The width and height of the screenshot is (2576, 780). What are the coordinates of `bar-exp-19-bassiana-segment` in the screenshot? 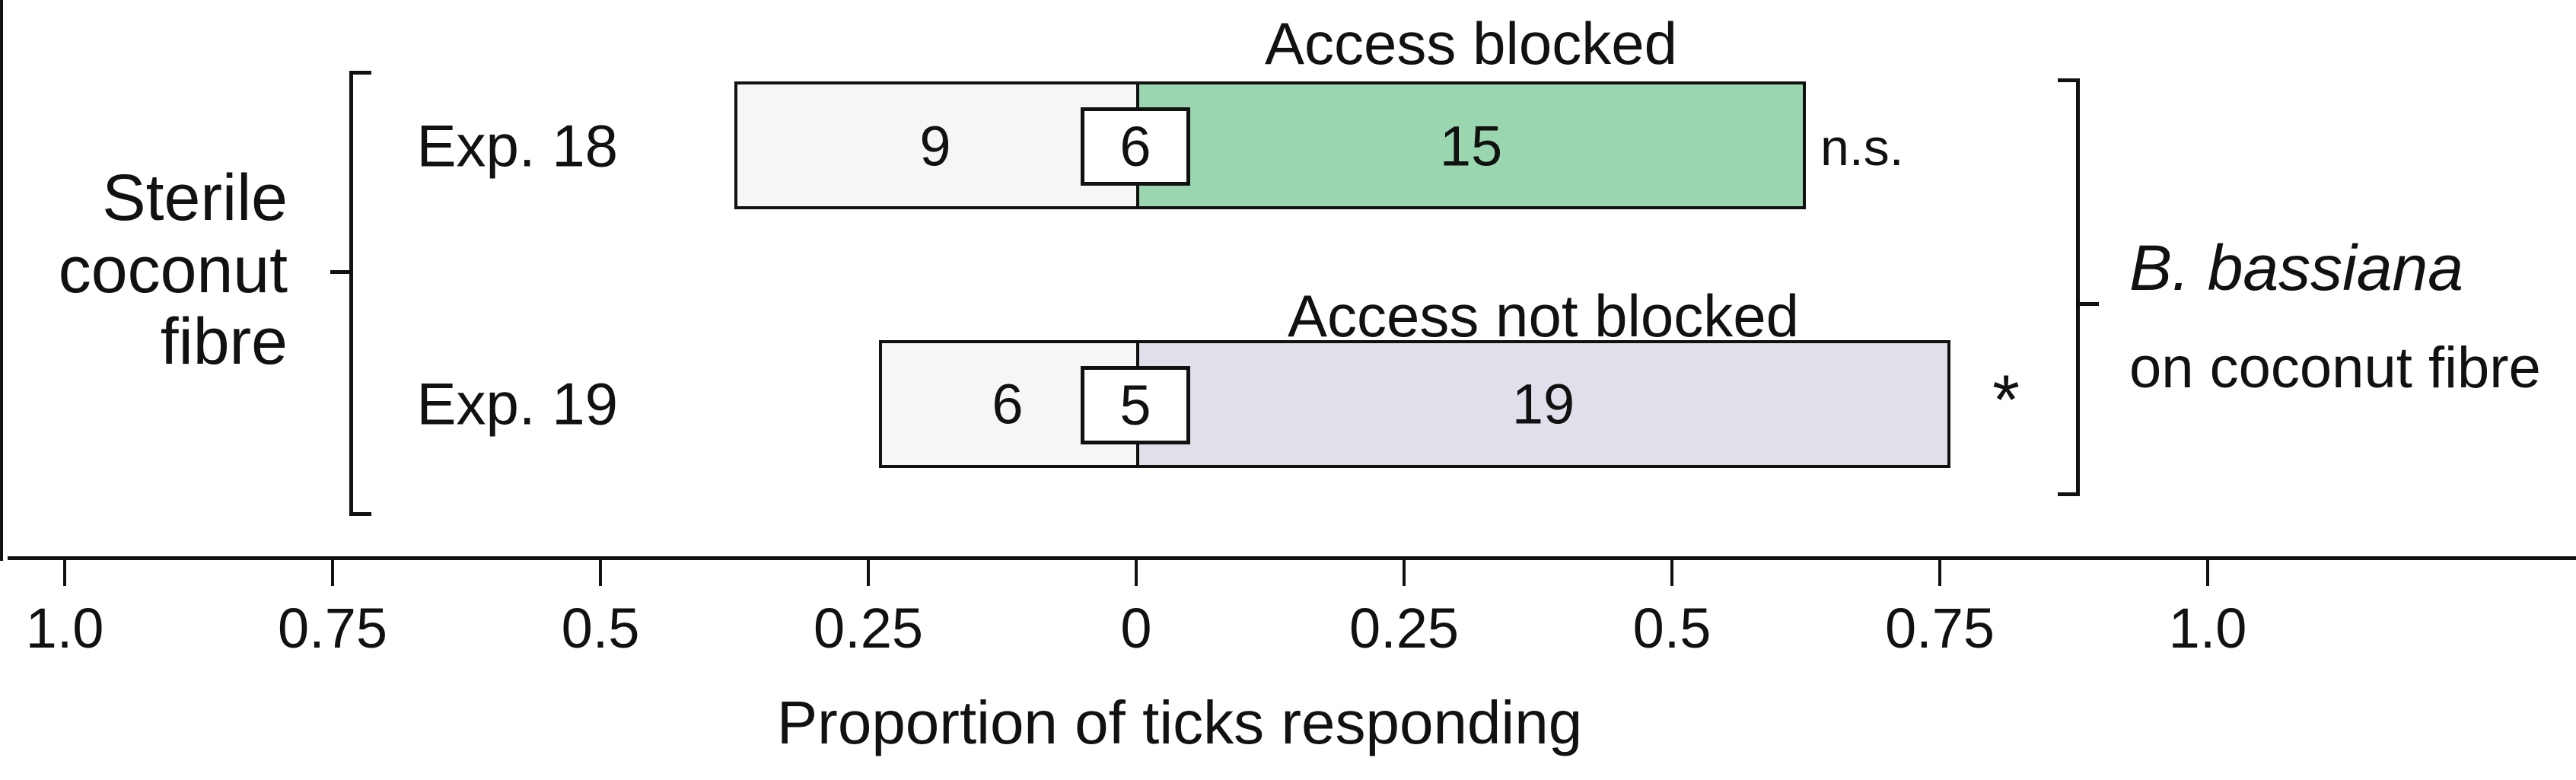 It's located at (1543, 404).